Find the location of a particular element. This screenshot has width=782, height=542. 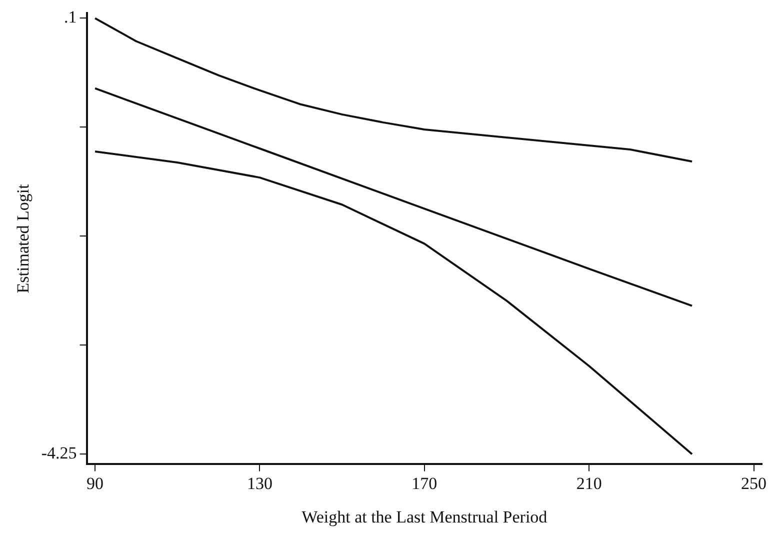

x-tick-label: 130 is located at coordinates (259, 483).